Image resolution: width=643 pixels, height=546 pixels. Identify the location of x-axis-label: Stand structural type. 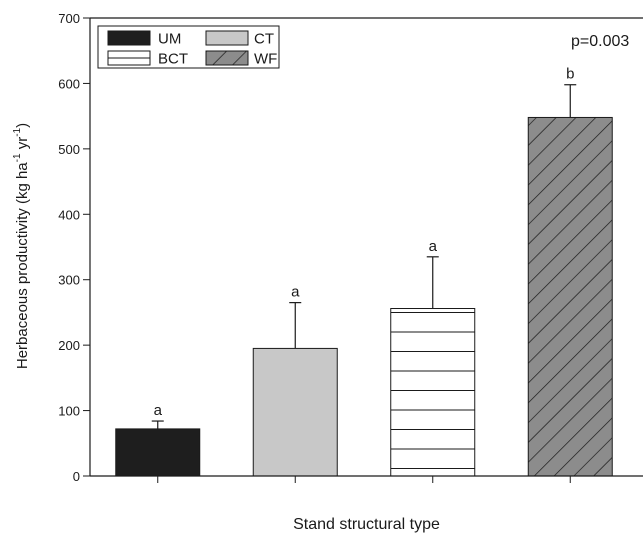
(366, 524).